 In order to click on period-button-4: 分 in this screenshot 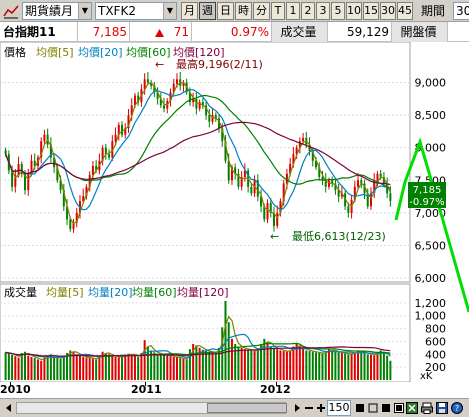, I will do `click(261, 11)`.